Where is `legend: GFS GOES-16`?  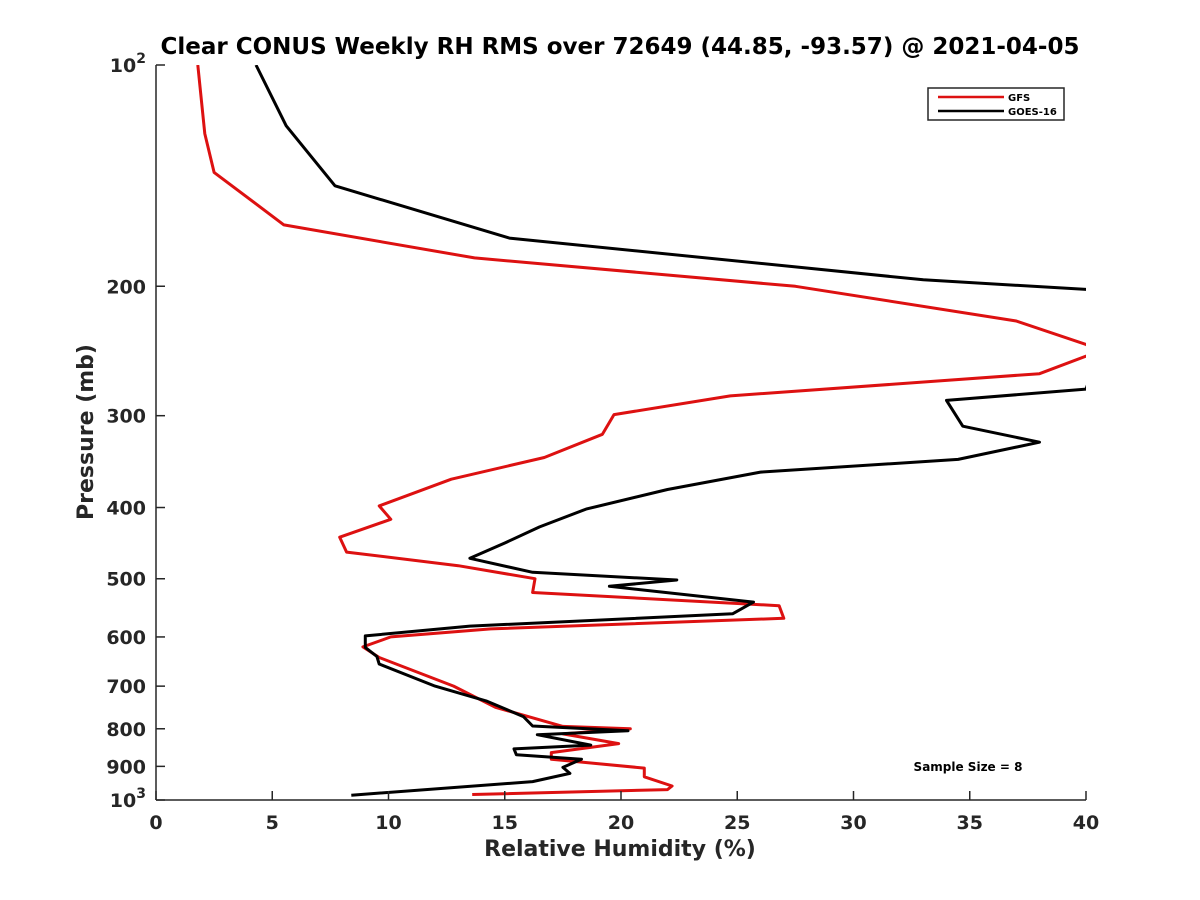
legend: GFS GOES-16 is located at coordinates (996, 104).